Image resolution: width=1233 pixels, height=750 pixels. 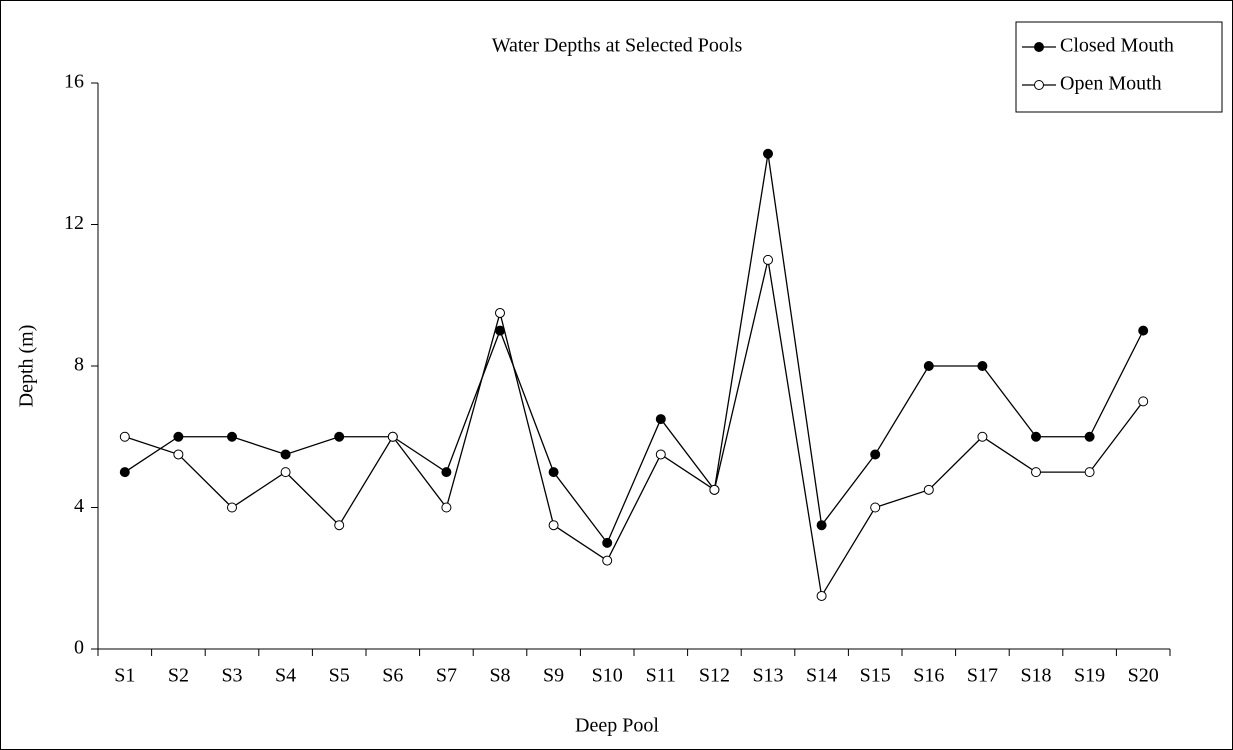 What do you see at coordinates (714, 676) in the screenshot?
I see `x-tick-label: S12` at bounding box center [714, 676].